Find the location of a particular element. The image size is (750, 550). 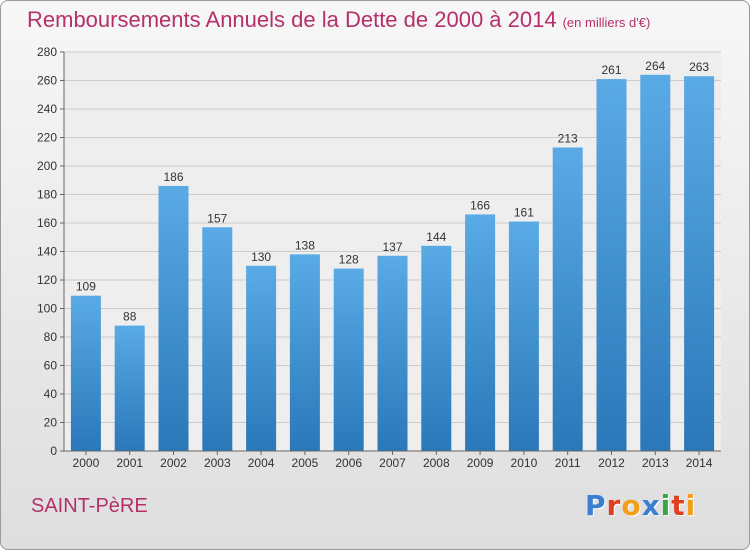

data-label-2014: 263 is located at coordinates (699, 67).